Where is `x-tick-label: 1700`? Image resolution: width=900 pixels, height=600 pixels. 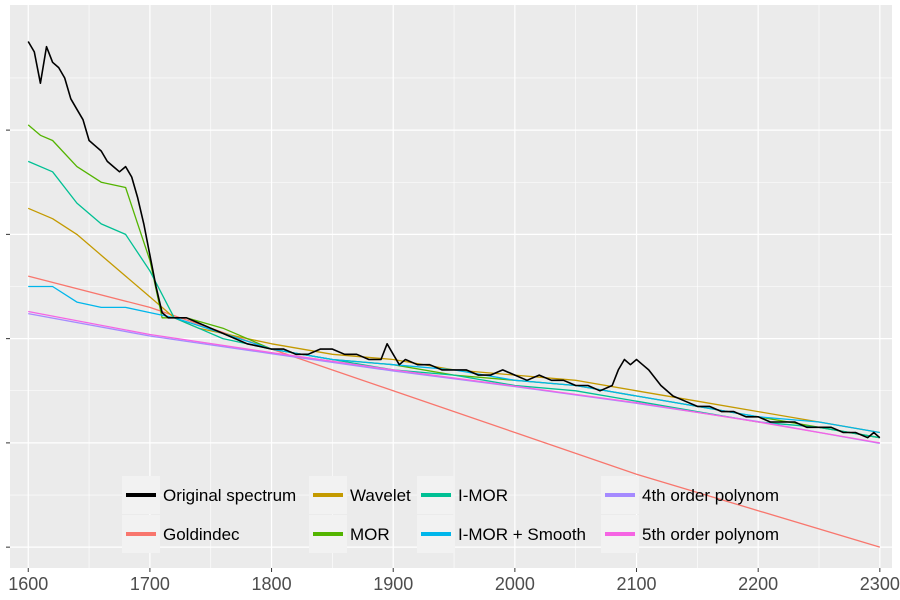
x-tick-label: 1700 is located at coordinates (150, 584).